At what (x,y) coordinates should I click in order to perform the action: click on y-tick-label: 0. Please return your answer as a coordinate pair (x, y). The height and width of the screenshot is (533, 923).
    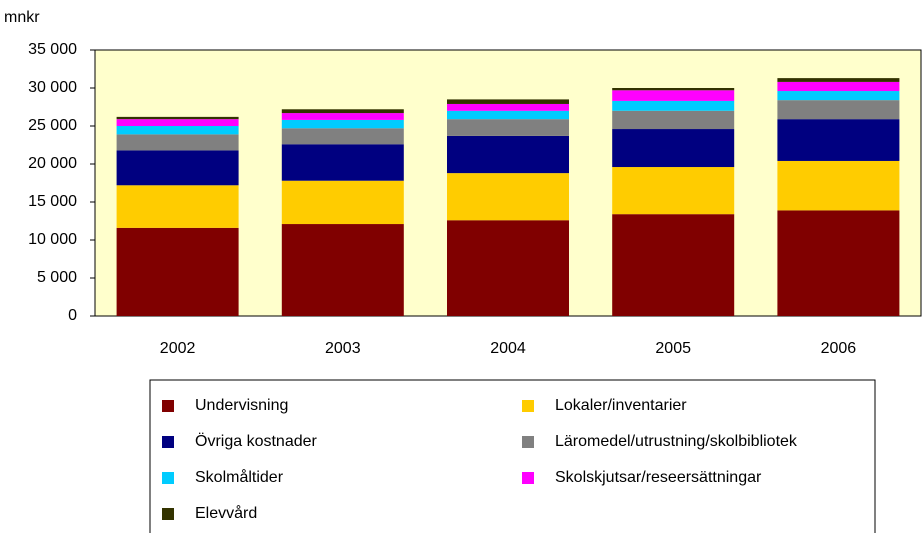
    Looking at the image, I should click on (72, 315).